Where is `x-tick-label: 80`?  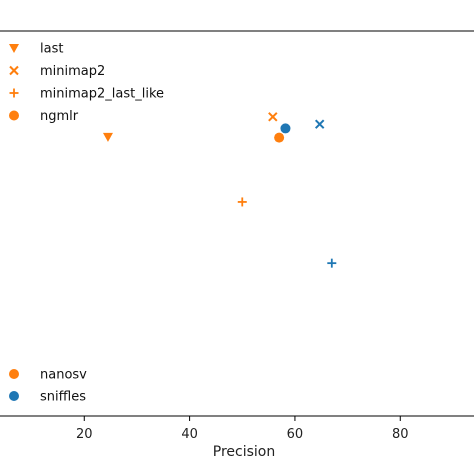 x-tick-label: 80 is located at coordinates (400, 434).